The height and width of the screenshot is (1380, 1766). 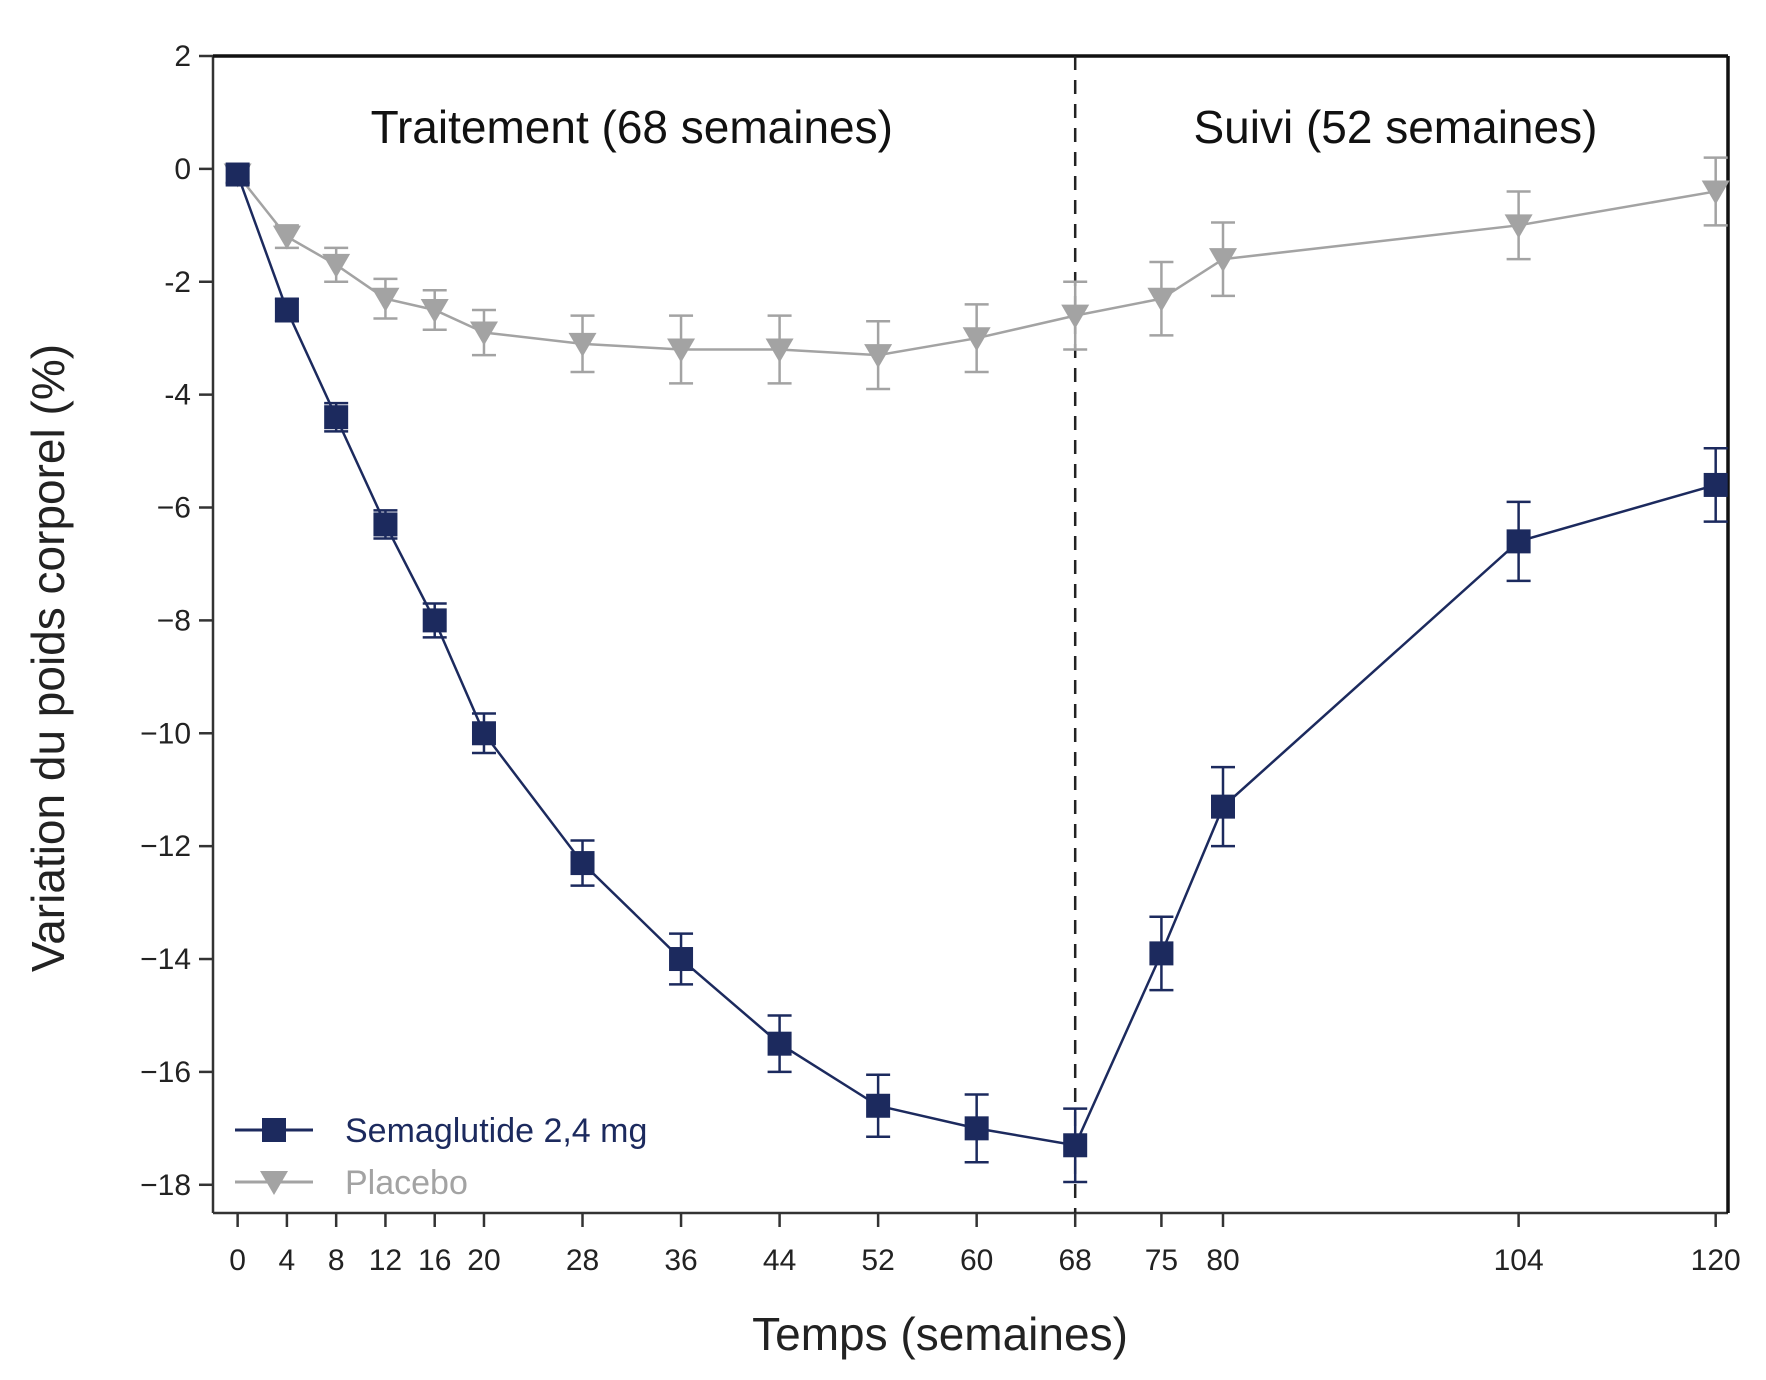 What do you see at coordinates (1222, 1260) in the screenshot?
I see `x-tick-label: 80` at bounding box center [1222, 1260].